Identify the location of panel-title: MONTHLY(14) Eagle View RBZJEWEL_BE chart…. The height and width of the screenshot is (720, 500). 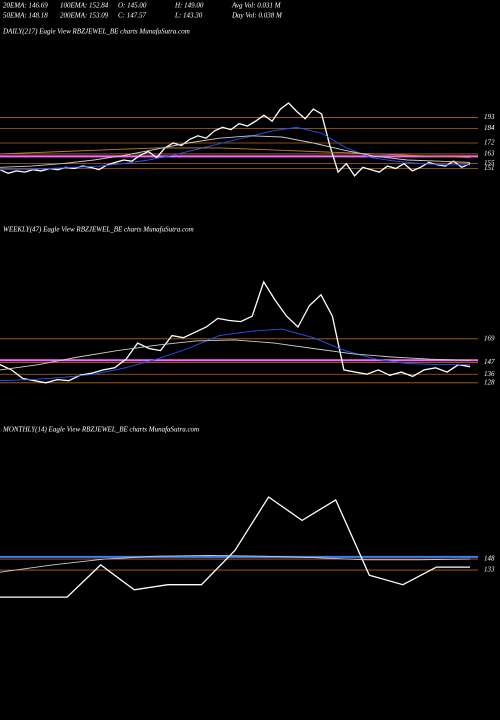
(100, 430).